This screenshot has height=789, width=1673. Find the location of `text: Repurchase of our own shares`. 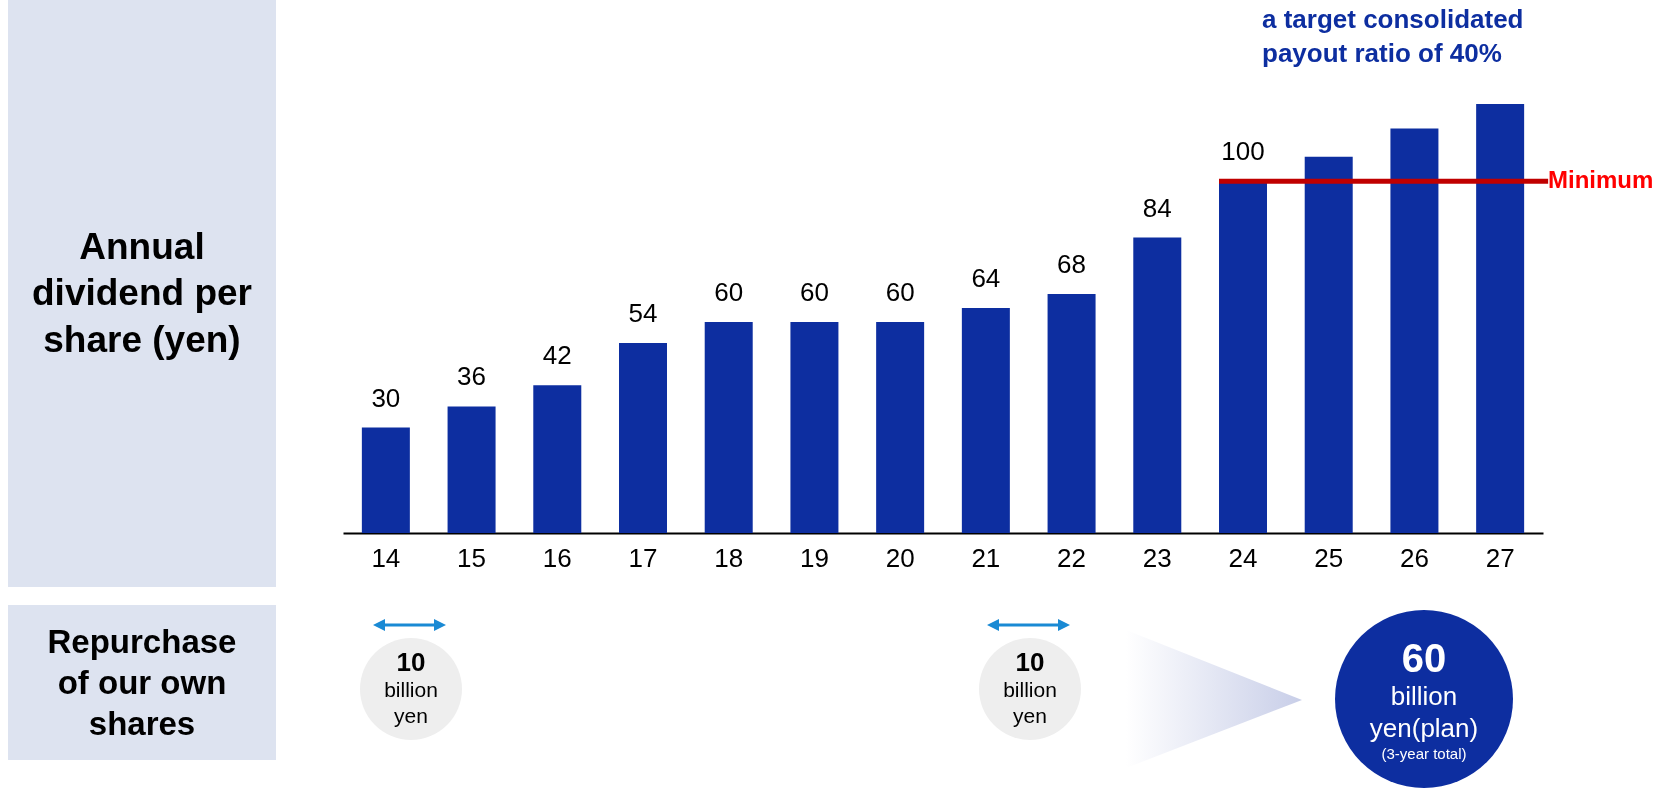

text: Repurchase of our own shares is located at coordinates (142, 682).